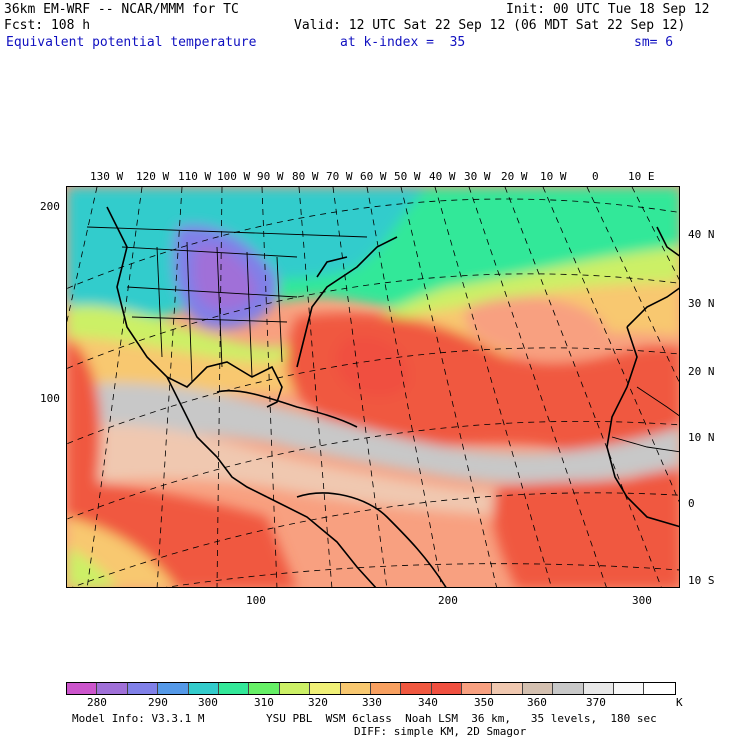 The image size is (740, 740). What do you see at coordinates (553, 176) in the screenshot?
I see `lon-label: 10 W` at bounding box center [553, 176].